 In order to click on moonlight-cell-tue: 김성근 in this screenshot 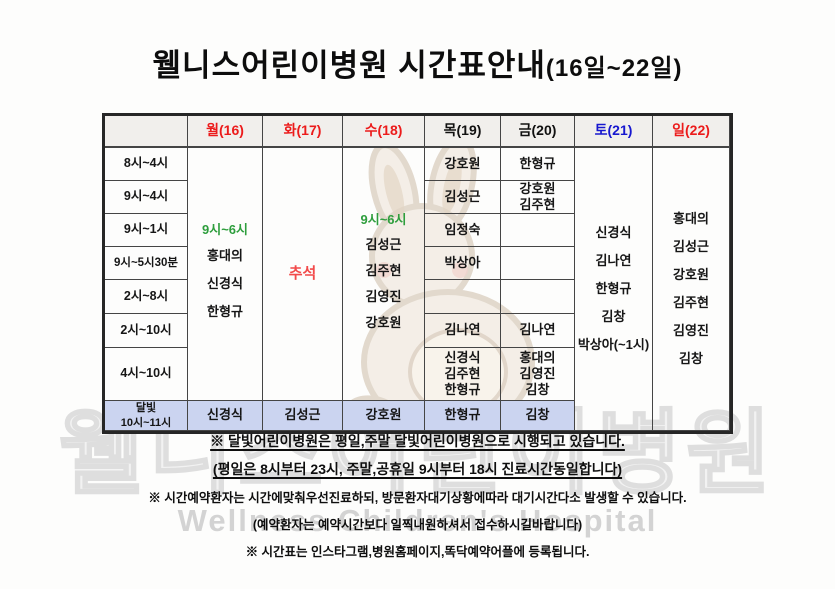, I will do `click(303, 416)`.